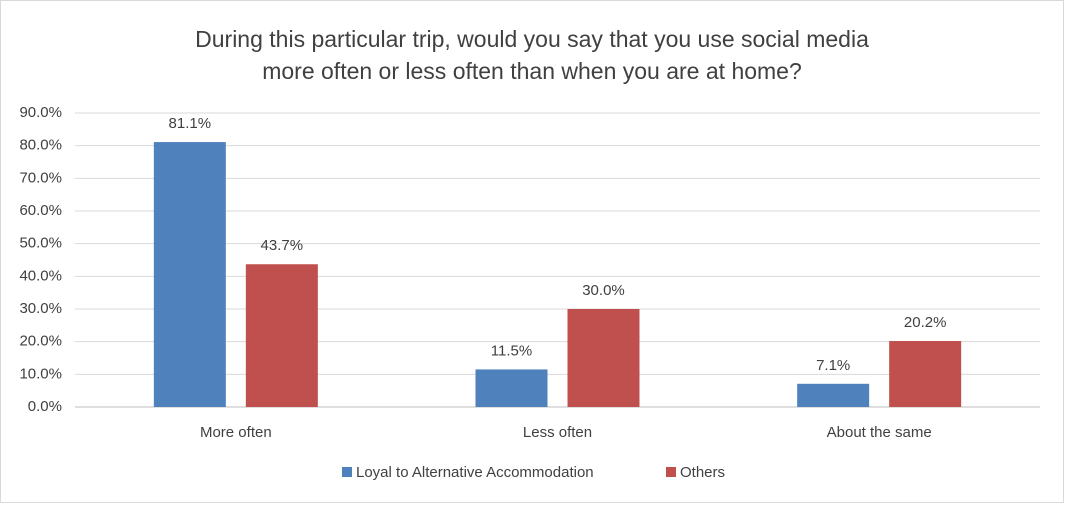 Image resolution: width=1065 pixels, height=509 pixels. What do you see at coordinates (40, 341) in the screenshot?
I see `y-tick-label: 20.0%` at bounding box center [40, 341].